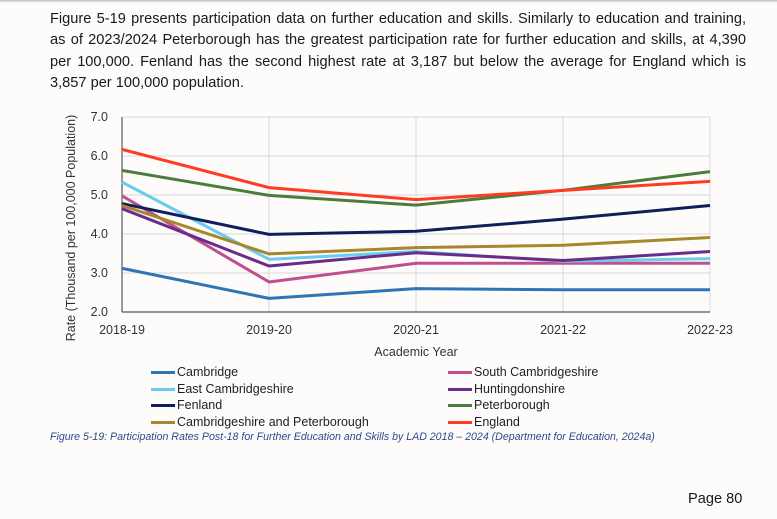 Image resolution: width=777 pixels, height=519 pixels. I want to click on legend-item: Cambridgeshire and Peterborough, so click(260, 422).